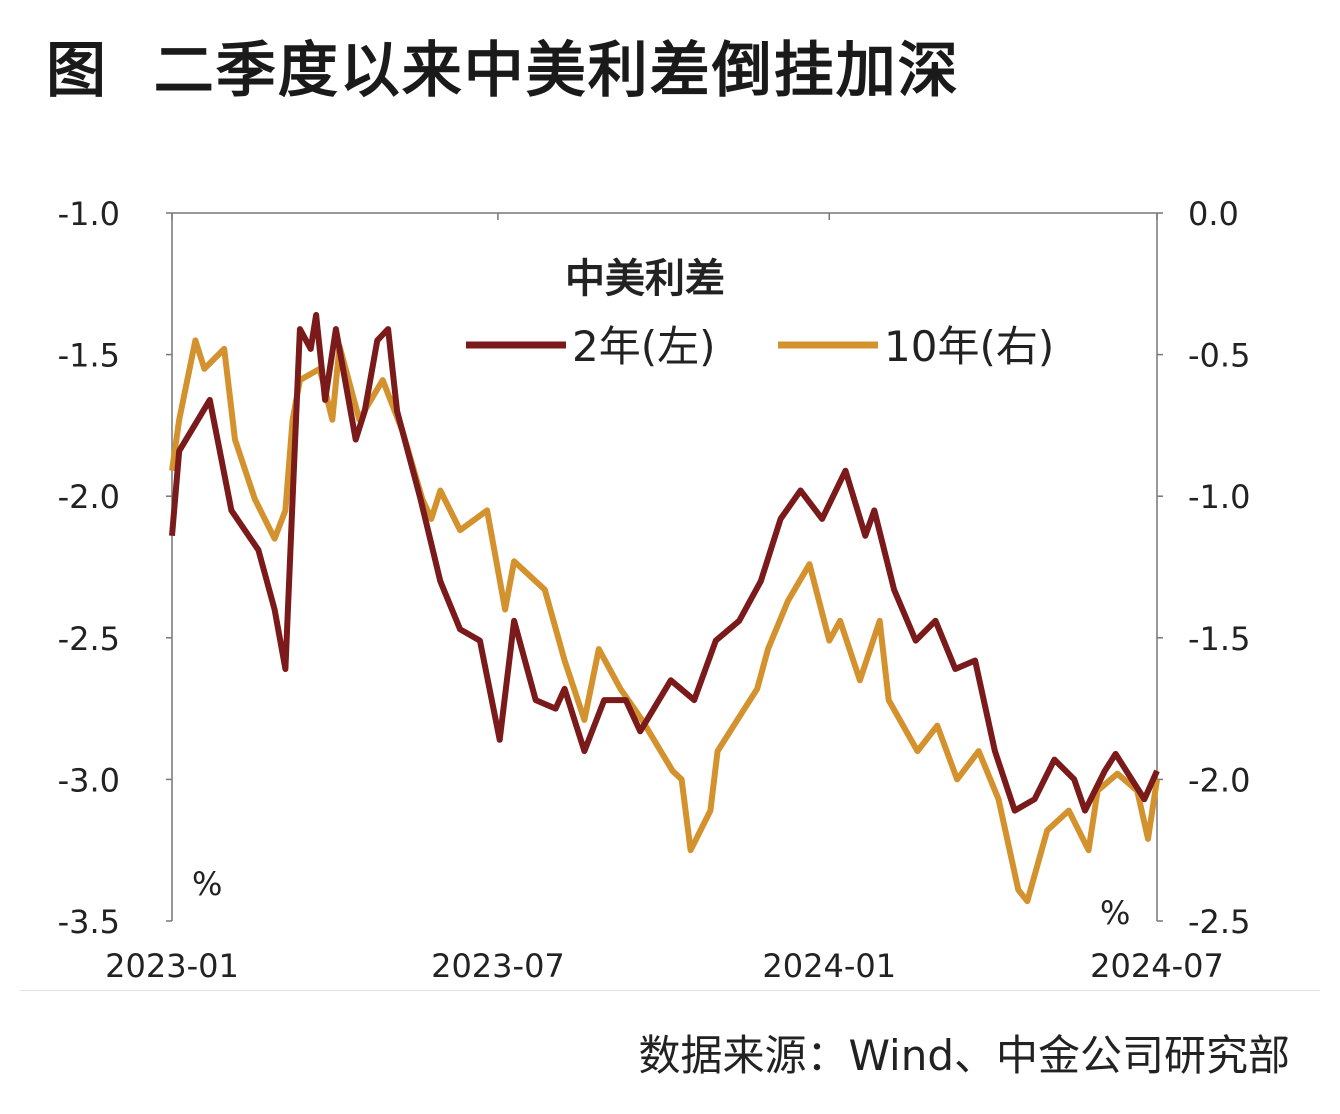  Describe the element at coordinates (1213, 214) in the screenshot. I see `right-tick-label: 0.0` at that location.